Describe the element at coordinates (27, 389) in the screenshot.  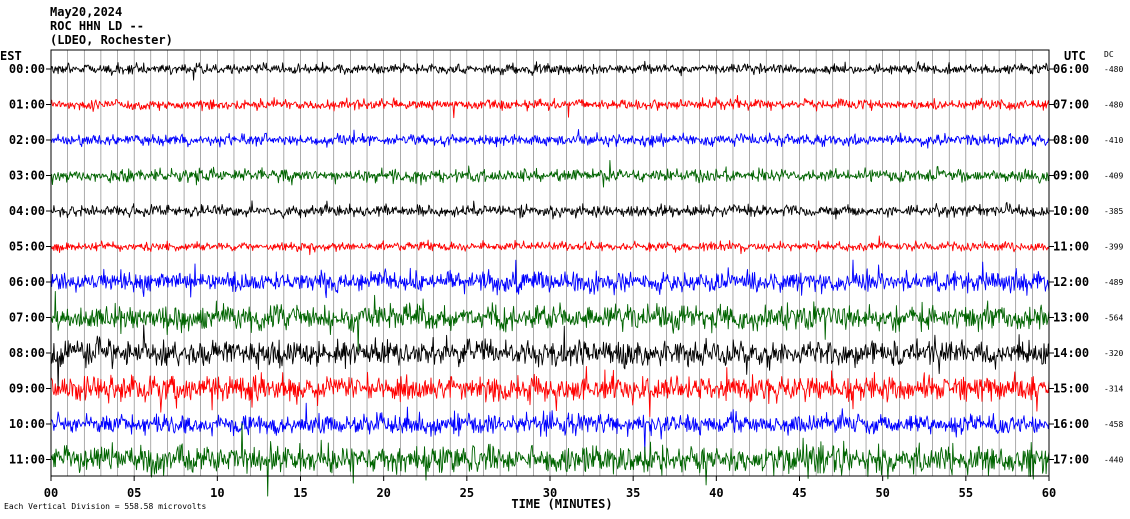
I see `est-hour-label: 09:00` at that location.